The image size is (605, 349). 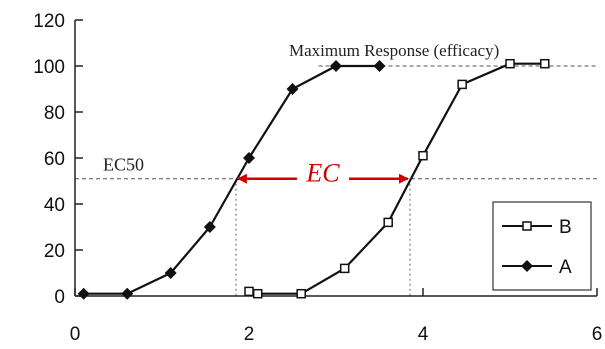 I want to click on y-tick-label: 0, so click(x=59, y=297).